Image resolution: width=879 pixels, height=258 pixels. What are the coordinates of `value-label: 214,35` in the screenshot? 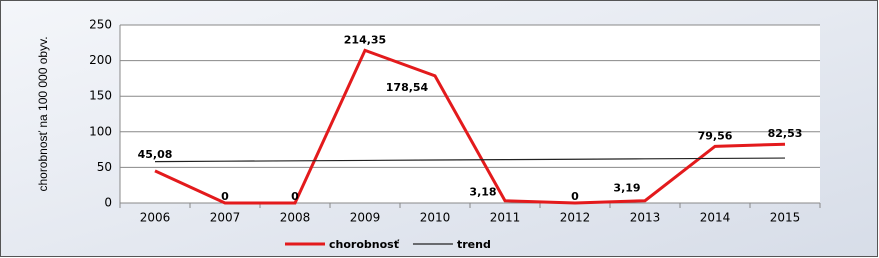 It's located at (365, 39).